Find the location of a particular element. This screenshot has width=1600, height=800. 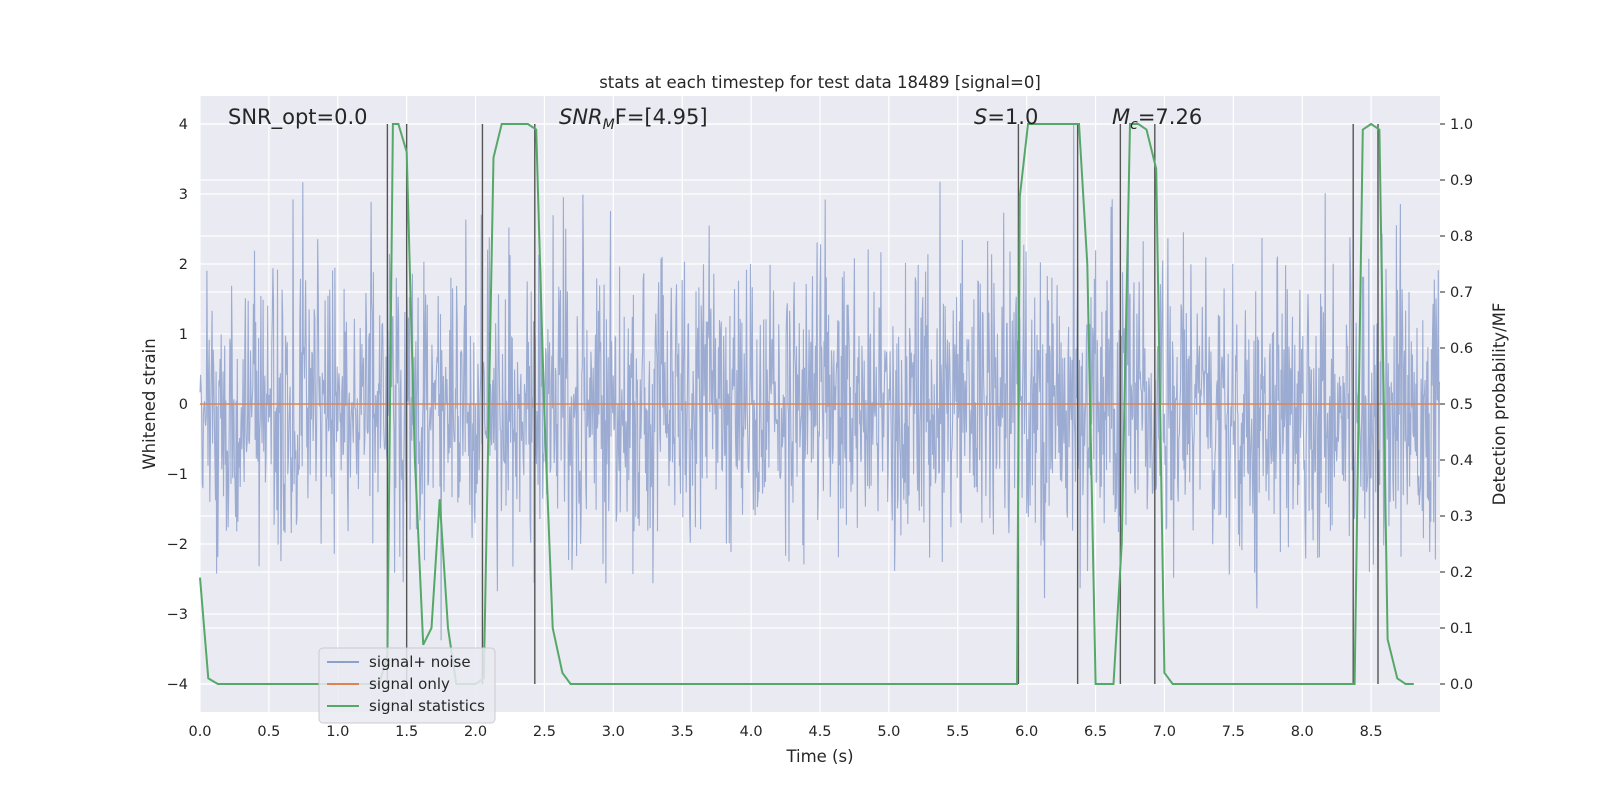

x-axis-label: Time (s) is located at coordinates (819, 756).